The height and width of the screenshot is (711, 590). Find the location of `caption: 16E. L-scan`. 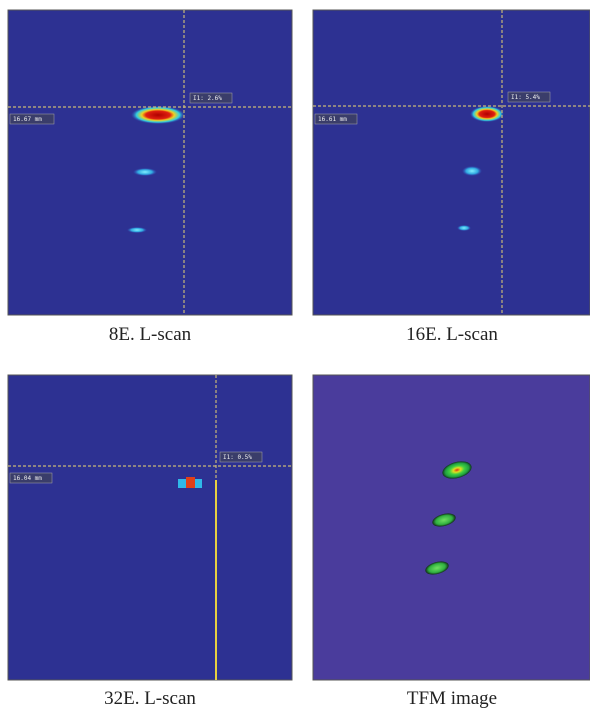

caption: 16E. L-scan is located at coordinates (452, 334).